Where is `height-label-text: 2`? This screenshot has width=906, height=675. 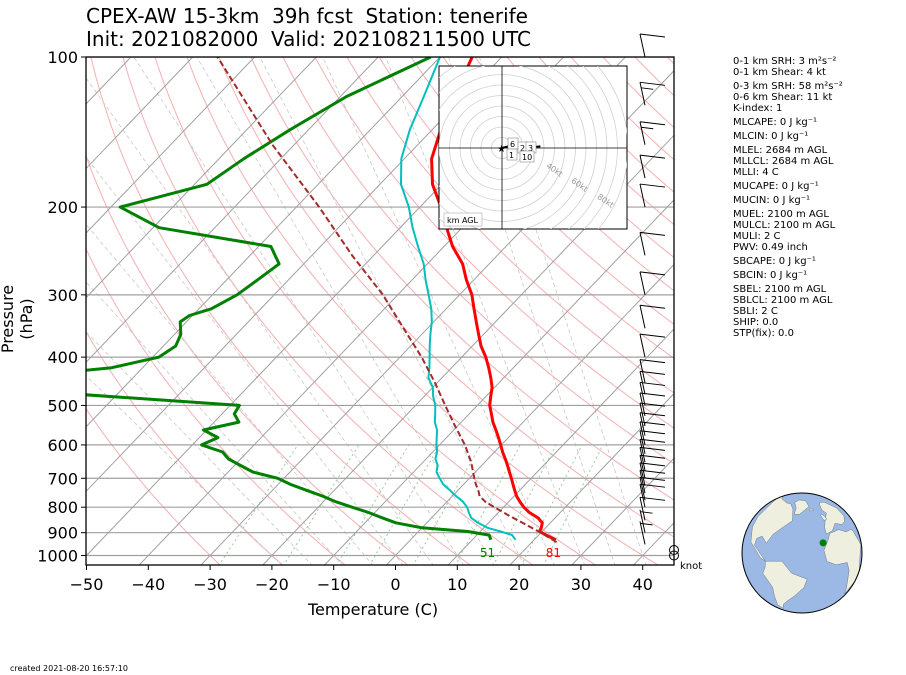
height-label-text: 2 is located at coordinates (522, 148).